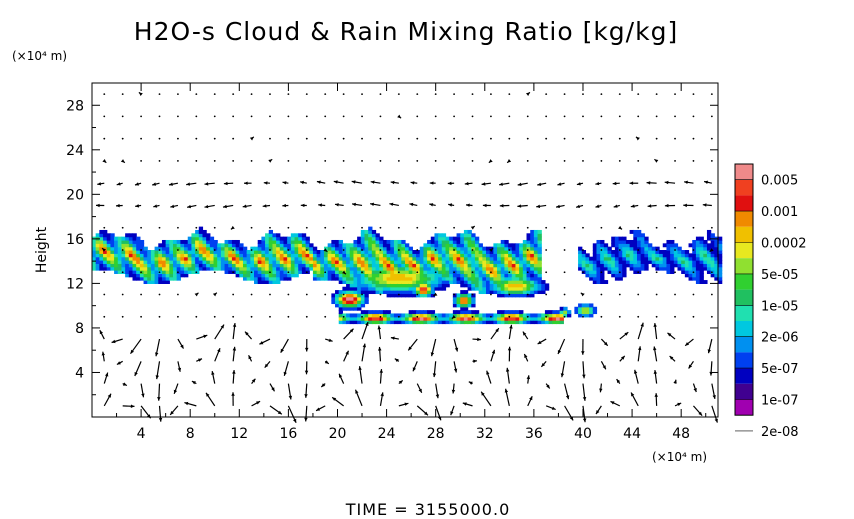  Describe the element at coordinates (39, 56) in the screenshot. I see `y-unit-label: (×10⁴ m)` at that location.